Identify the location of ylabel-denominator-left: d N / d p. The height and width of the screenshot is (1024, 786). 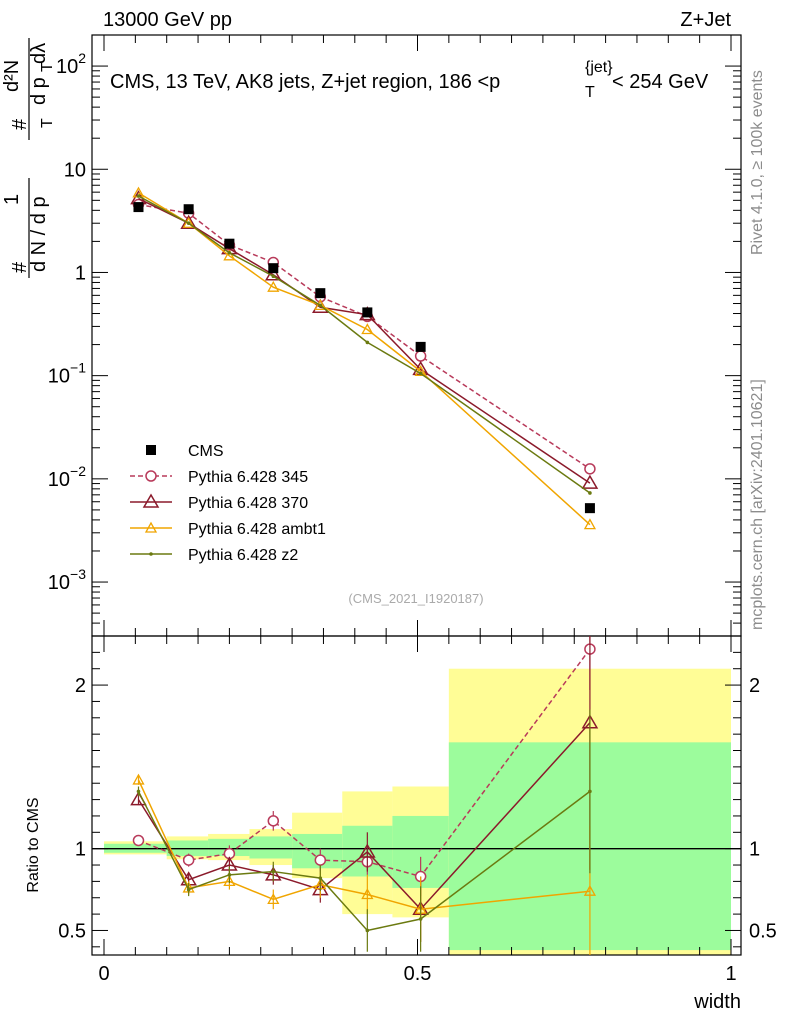
(39, 234).